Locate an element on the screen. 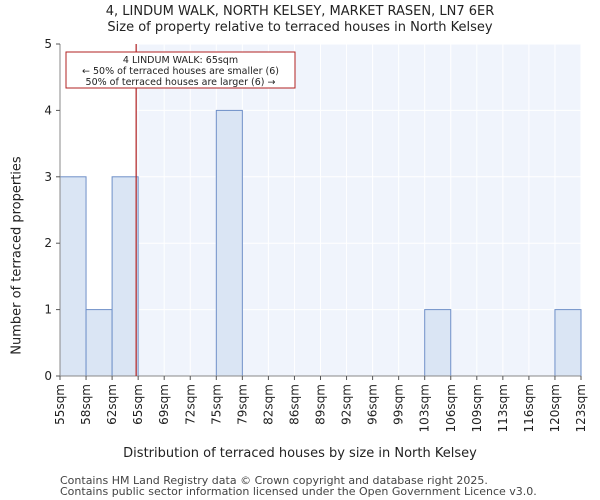 This screenshot has height=500, width=600. annotation-line-1: 4 LINDUM WALK: 65sqm is located at coordinates (180, 60).